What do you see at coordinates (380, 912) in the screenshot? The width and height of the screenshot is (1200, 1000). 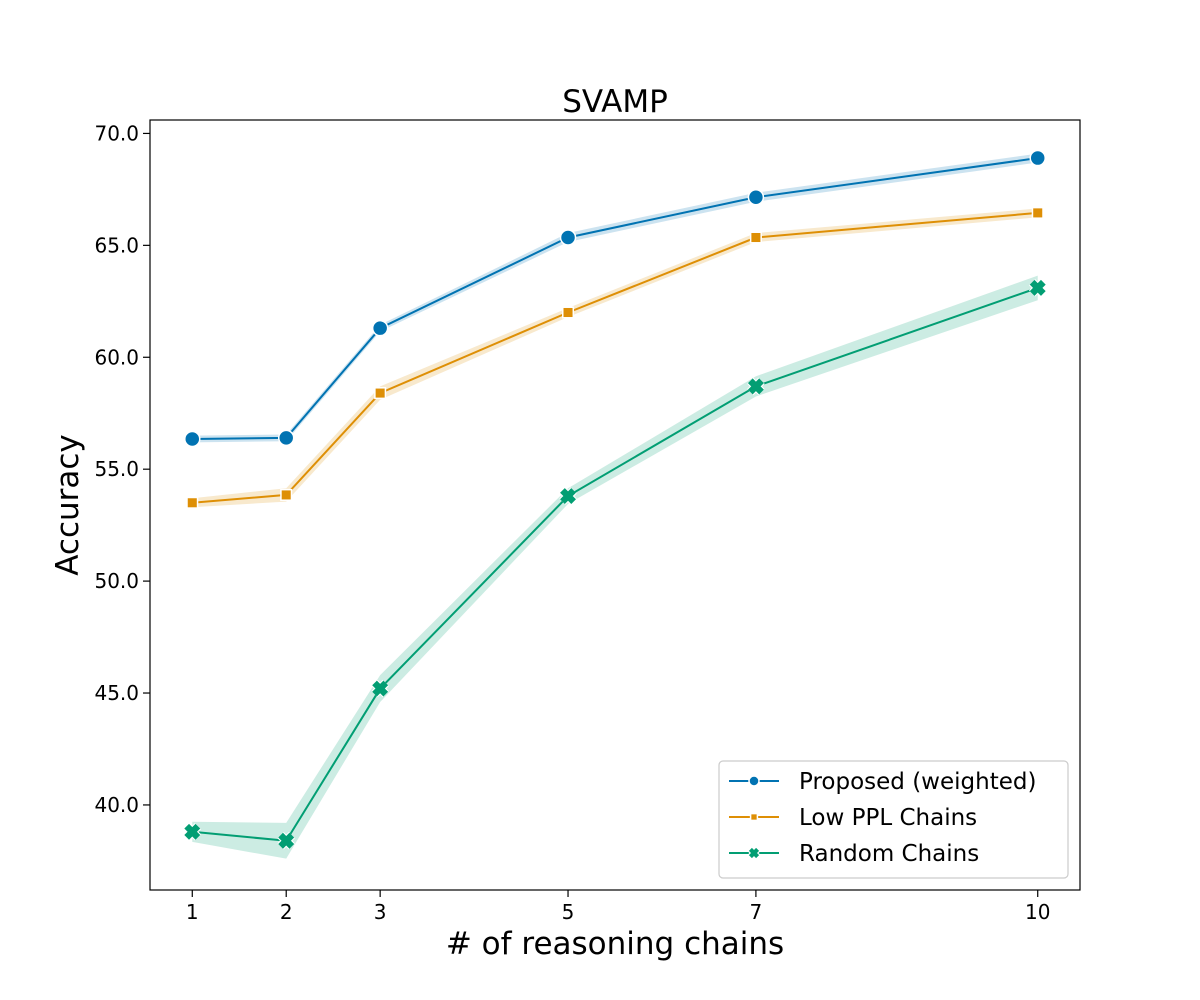 I see `x-tick-label: 3` at bounding box center [380, 912].